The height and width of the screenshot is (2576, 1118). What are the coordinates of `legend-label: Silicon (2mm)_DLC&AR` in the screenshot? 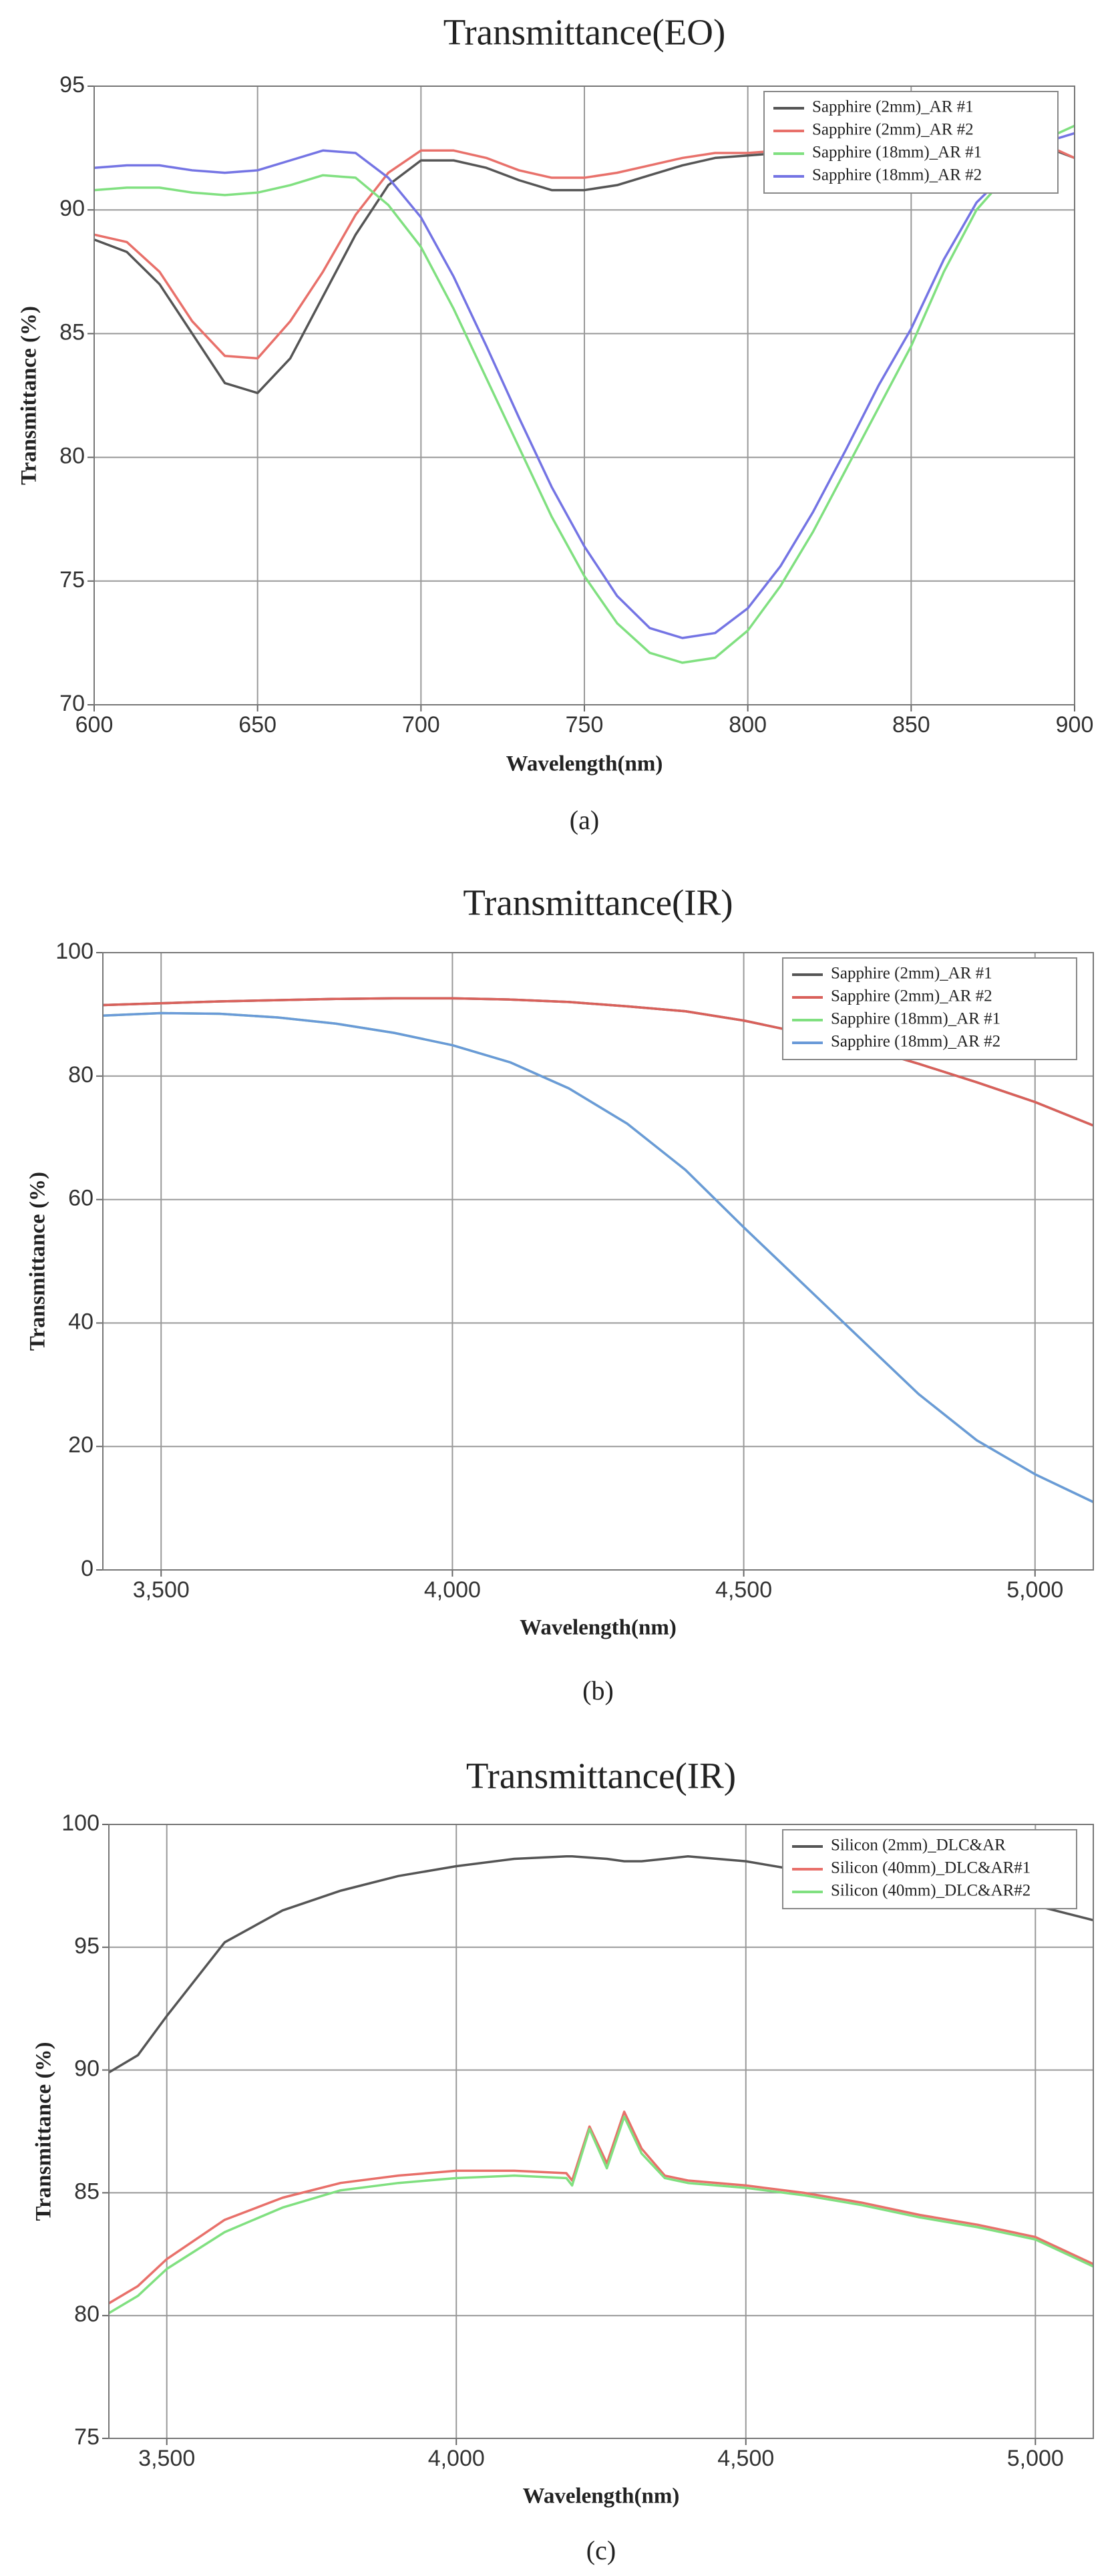 It's located at (918, 1845).